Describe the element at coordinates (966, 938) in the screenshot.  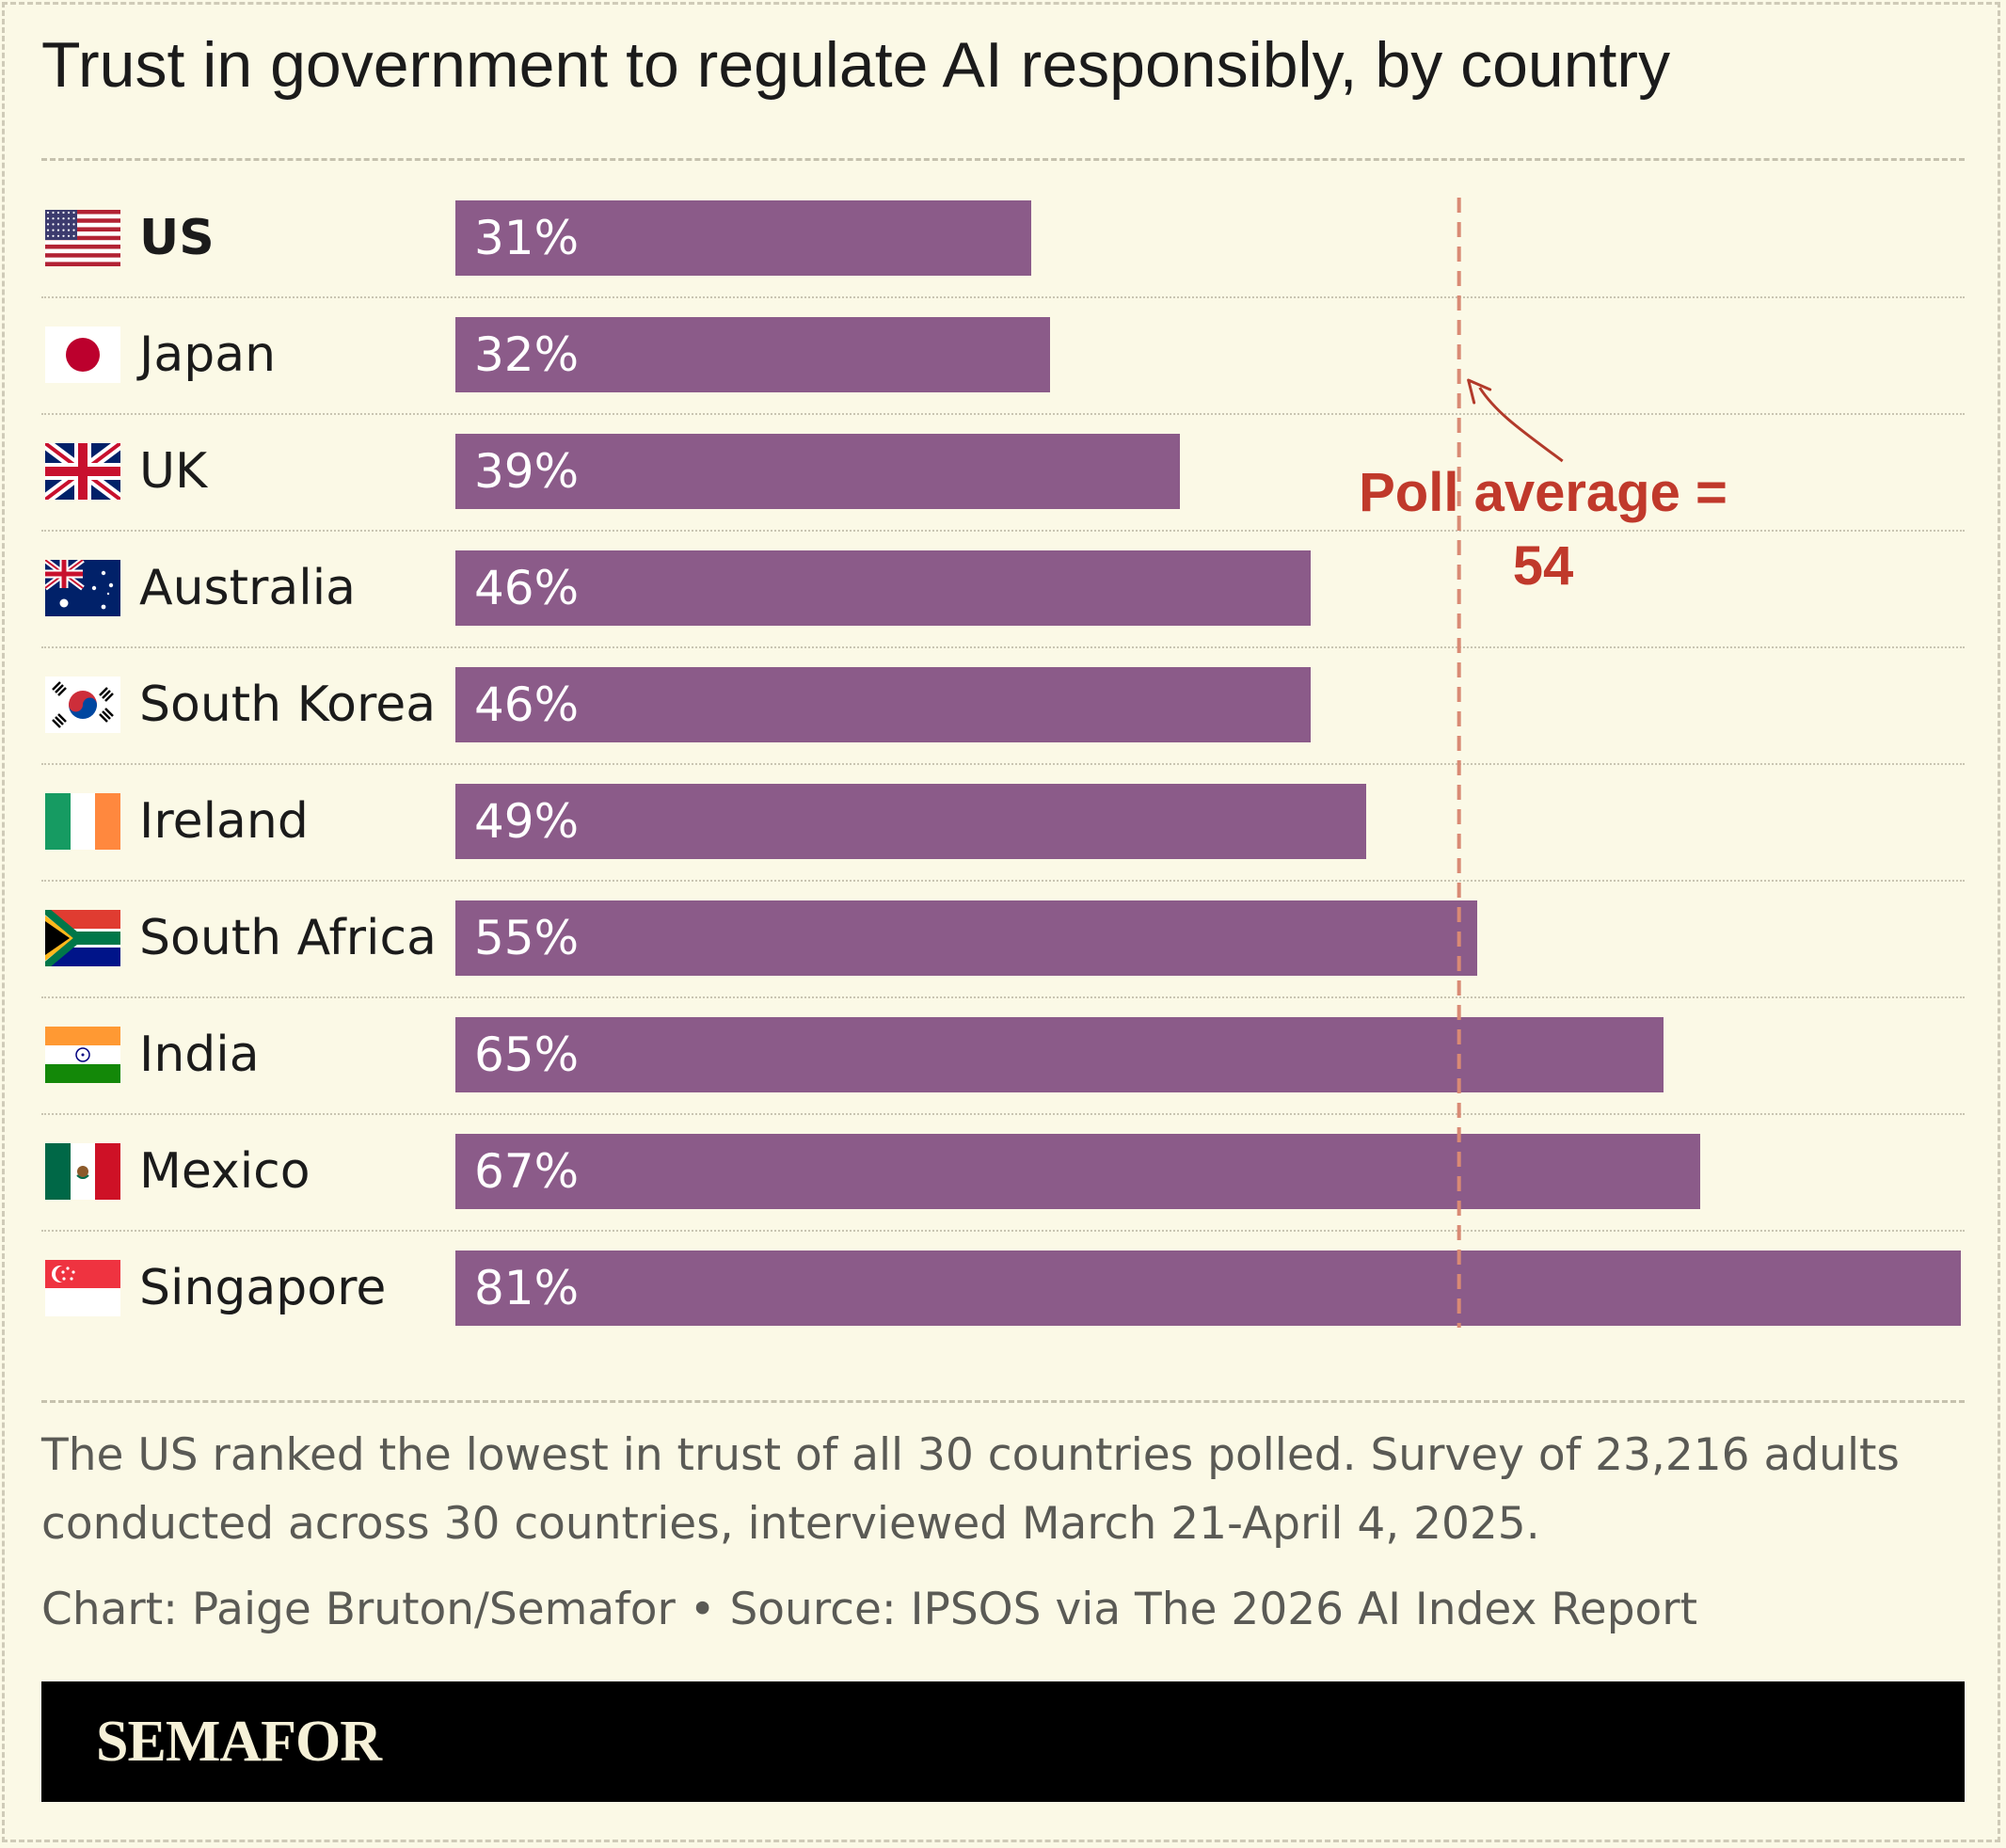
I see `bar-south-africa: 55%` at that location.